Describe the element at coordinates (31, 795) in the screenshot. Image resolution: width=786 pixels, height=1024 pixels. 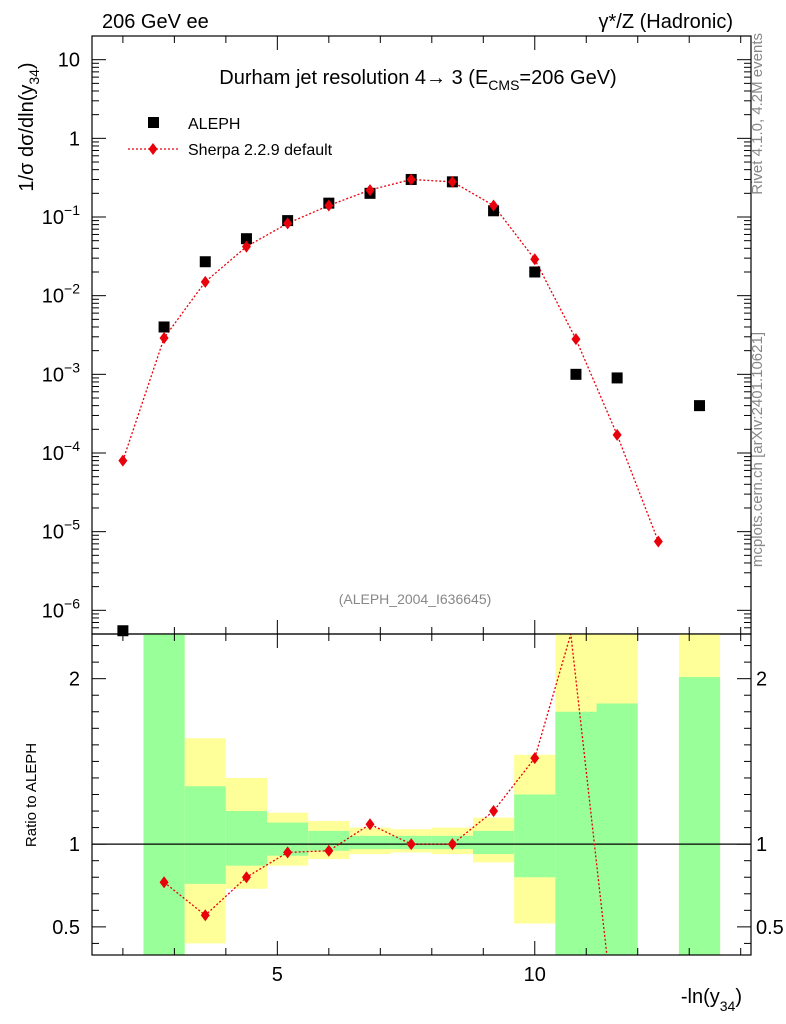
I see `ratio-y-axis-label: Ratio to ALEPH` at that location.